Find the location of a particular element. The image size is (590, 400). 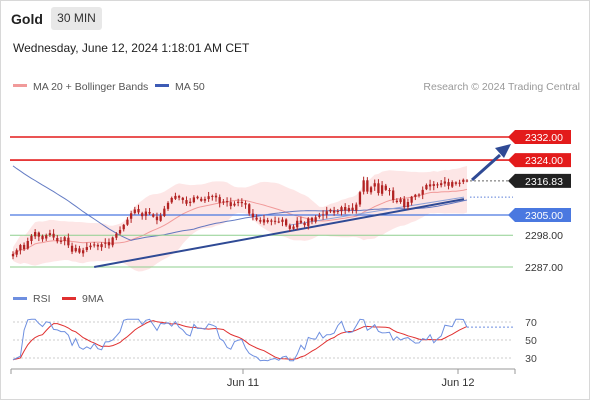

symbol-title: Gold is located at coordinates (27, 19).